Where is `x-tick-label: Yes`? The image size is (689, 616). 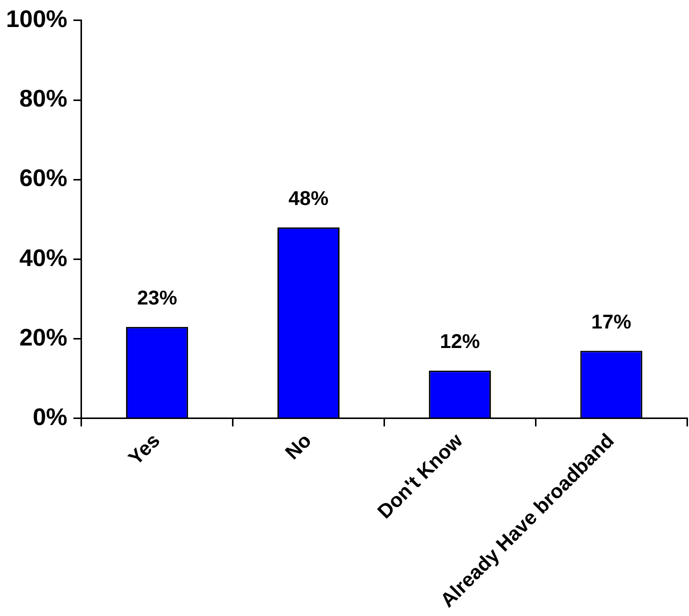
x-tick-label: Yes is located at coordinates (144, 450).